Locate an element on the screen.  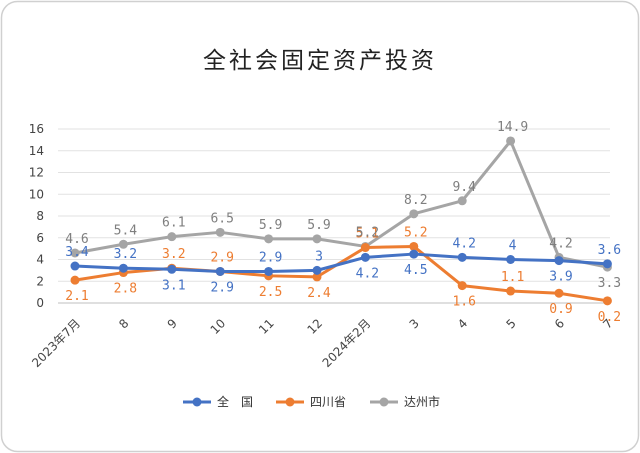
data-label: 3.6 is located at coordinates (609, 250).